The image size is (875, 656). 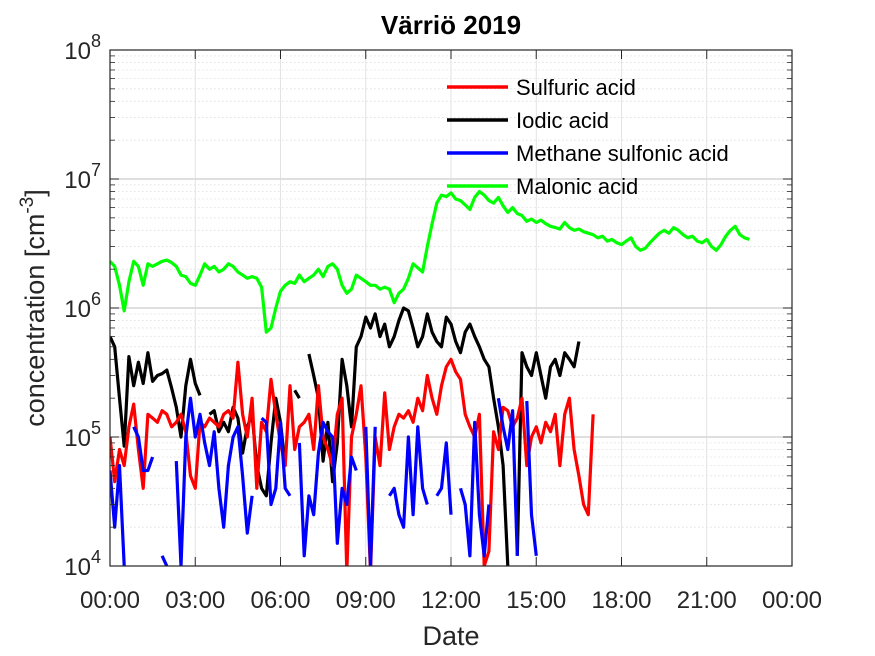 I want to click on y-tick-label: 10⁸, so click(x=82, y=48).